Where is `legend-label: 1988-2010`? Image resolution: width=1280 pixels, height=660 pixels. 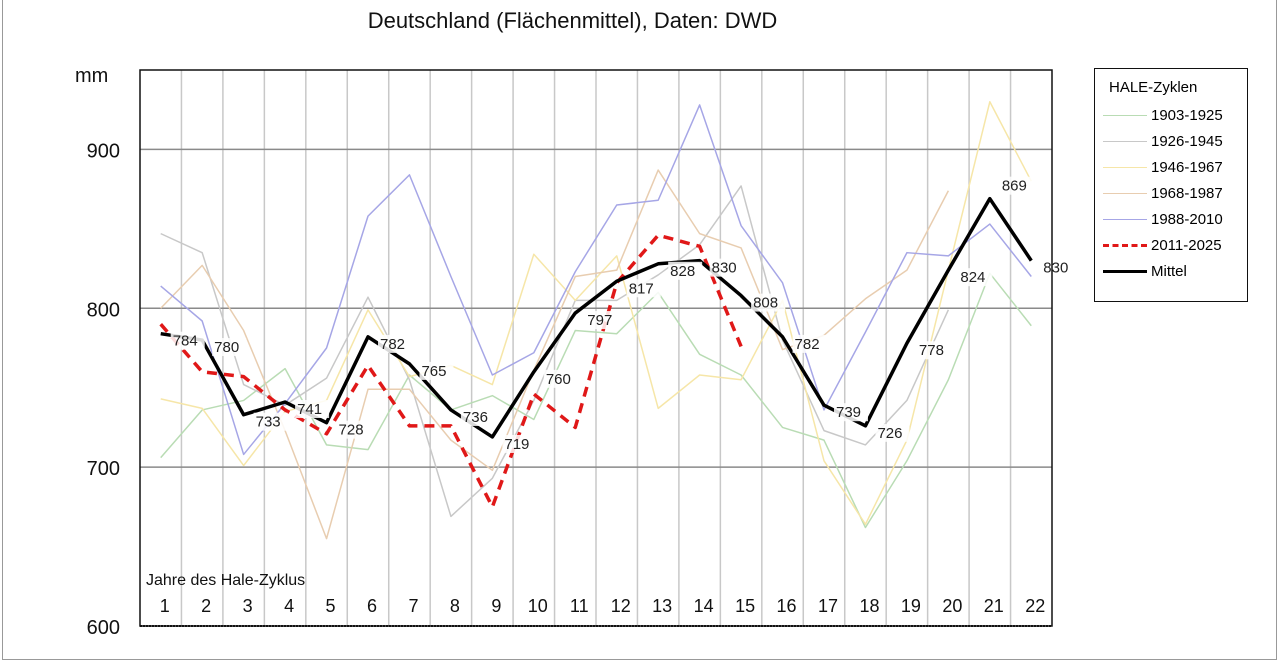 legend-label: 1988-2010 is located at coordinates (1187, 219).